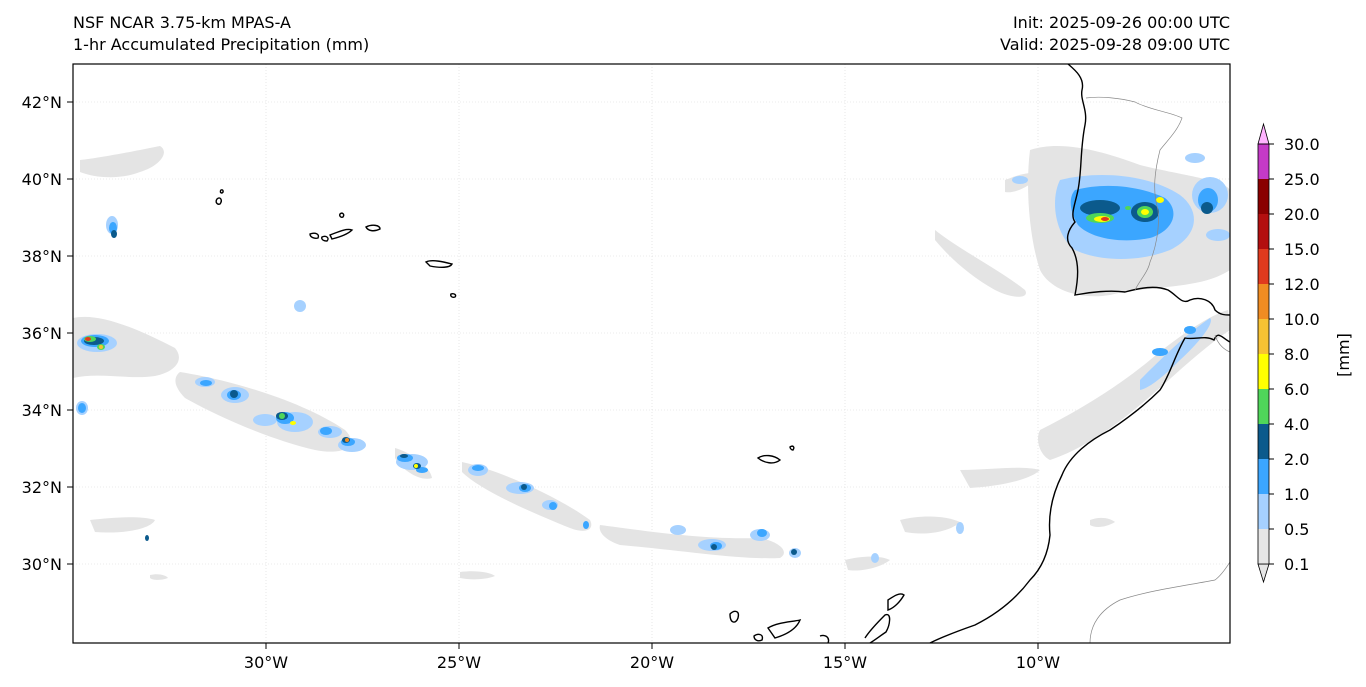 This screenshot has width=1366, height=687. What do you see at coordinates (42, 179) in the screenshot?
I see `lat-tick-label: 40°N` at bounding box center [42, 179].